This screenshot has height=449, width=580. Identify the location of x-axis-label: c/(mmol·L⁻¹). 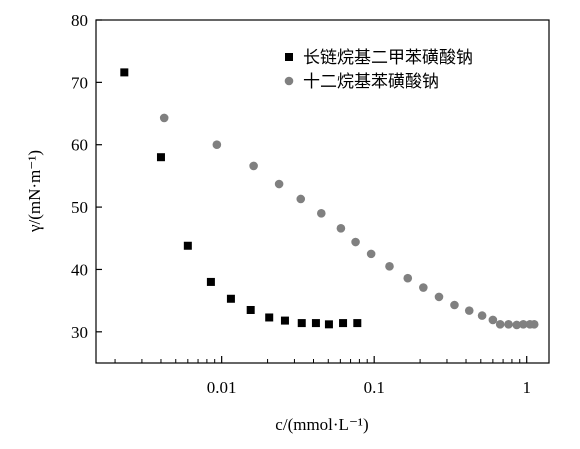
(321, 424).